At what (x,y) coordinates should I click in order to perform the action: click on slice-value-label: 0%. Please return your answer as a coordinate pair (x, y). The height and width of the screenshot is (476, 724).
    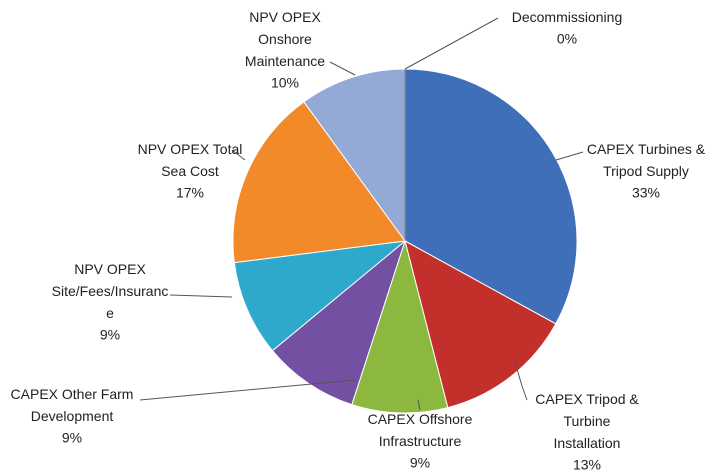
    Looking at the image, I should click on (567, 39).